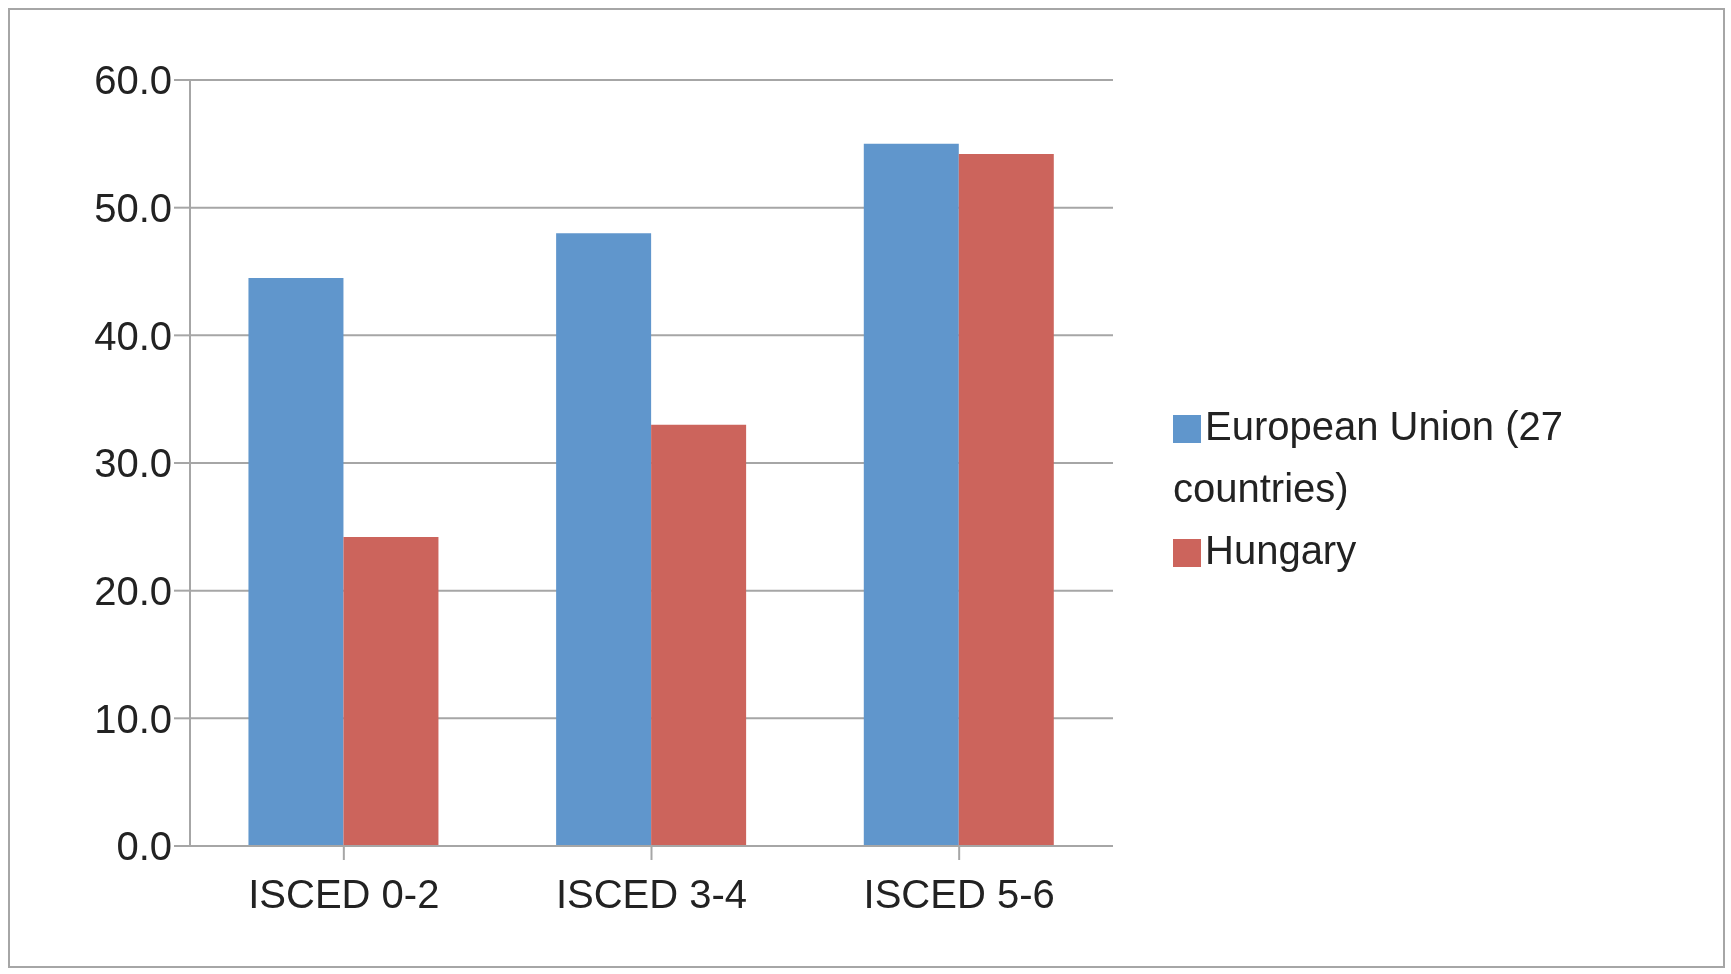  Describe the element at coordinates (133, 718) in the screenshot. I see `y-tick-label: 10.0` at that location.